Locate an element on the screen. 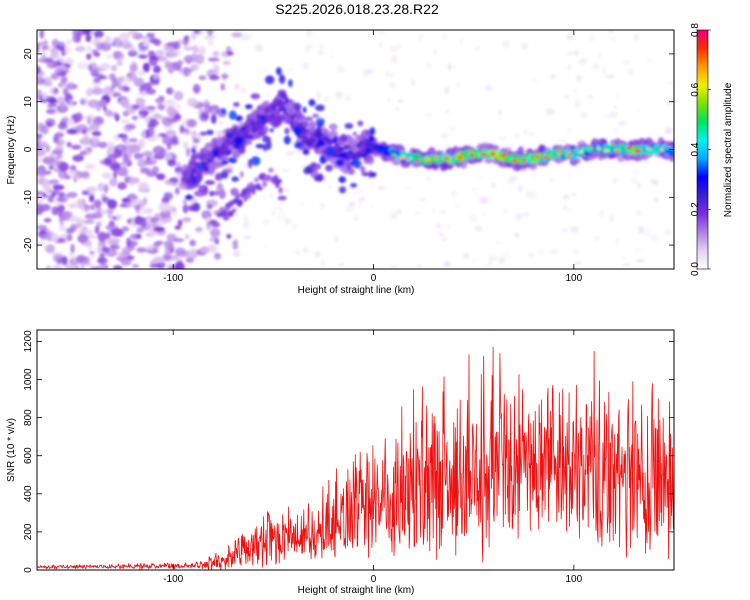 This screenshot has width=750, height=600. snr-y-label: SNR (10 * v/v) is located at coordinates (11, 450).